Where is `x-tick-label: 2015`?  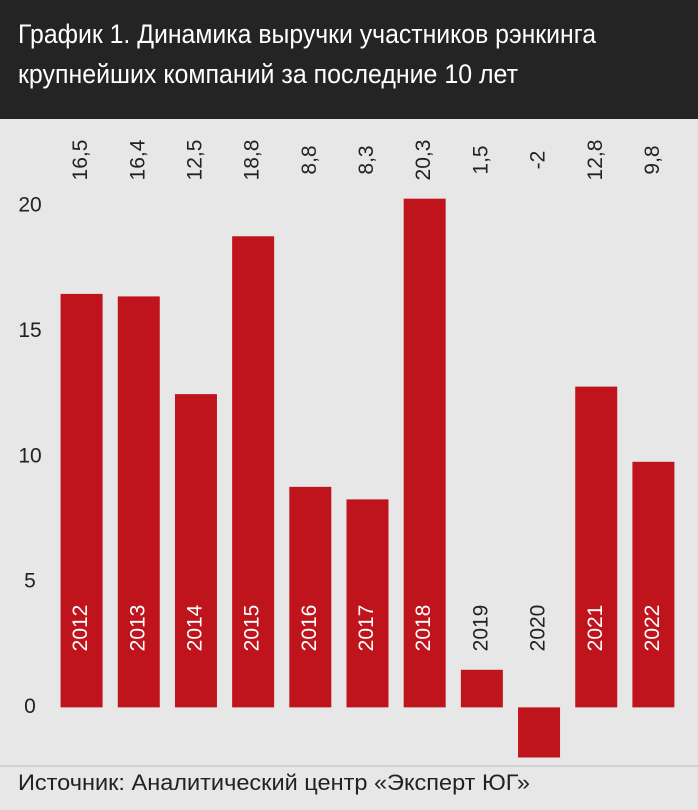 x-tick-label: 2015 is located at coordinates (252, 628).